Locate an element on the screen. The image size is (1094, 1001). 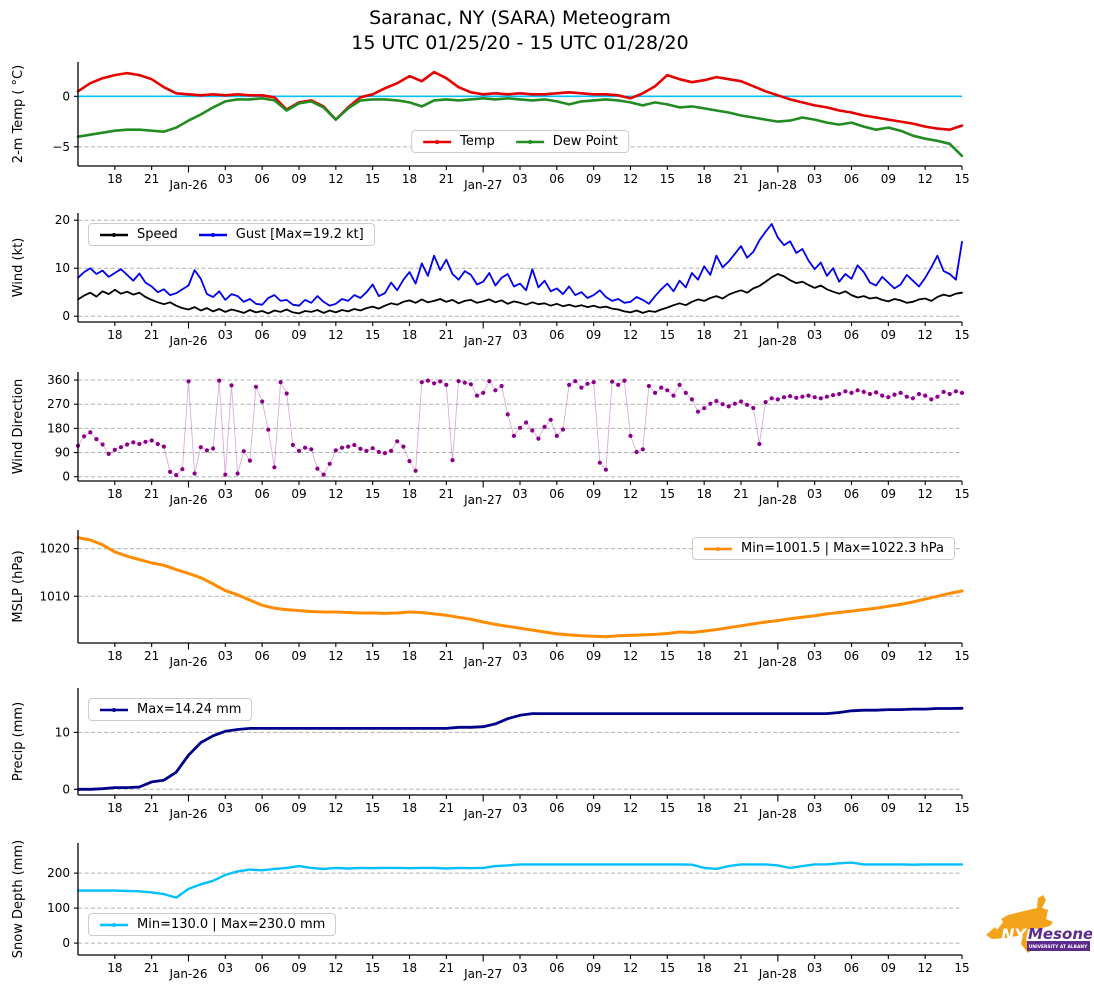
legend-entry: Max=14.24 mm is located at coordinates (170, 709).